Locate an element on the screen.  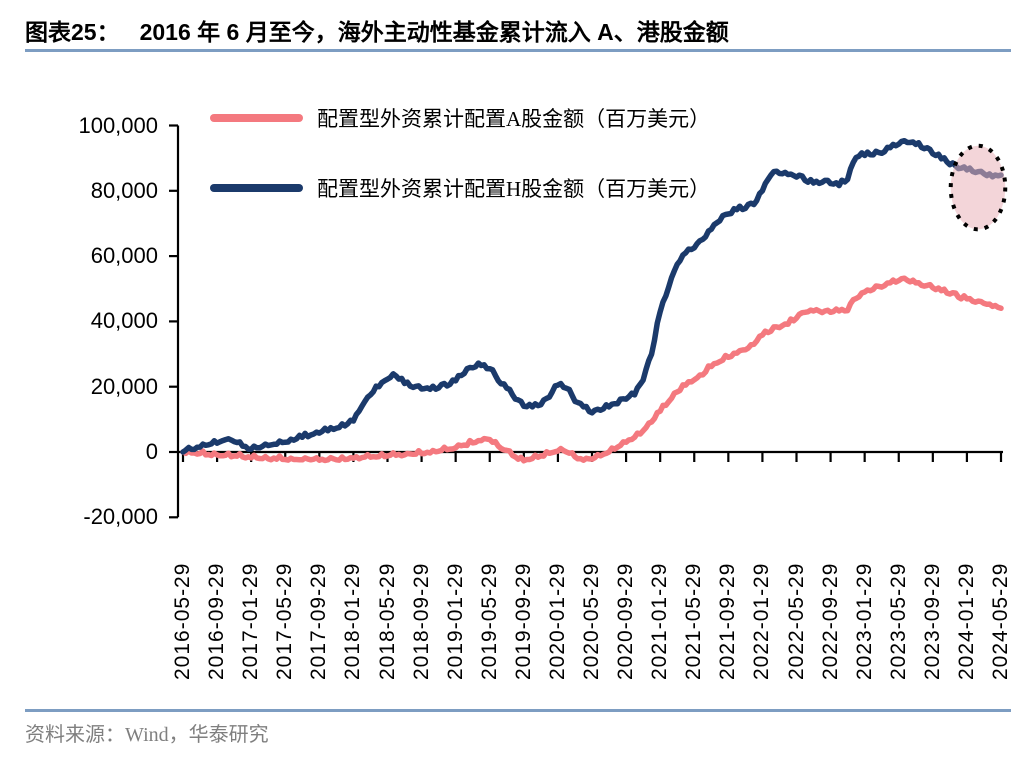
x-axis-date-label: 2021-05-29 is located at coordinates (694, 621).